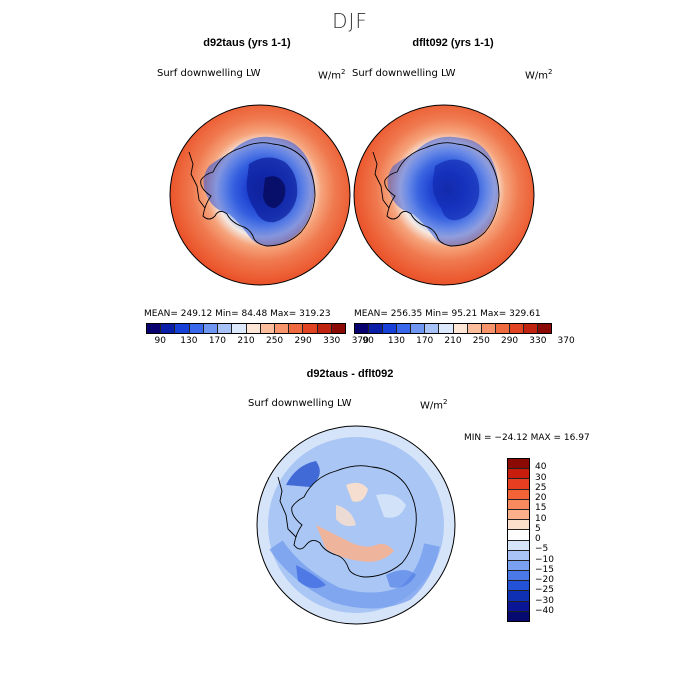 This screenshot has width=700, height=700. Describe the element at coordinates (350, 21) in the screenshot. I see `figure-title: DJF` at that location.